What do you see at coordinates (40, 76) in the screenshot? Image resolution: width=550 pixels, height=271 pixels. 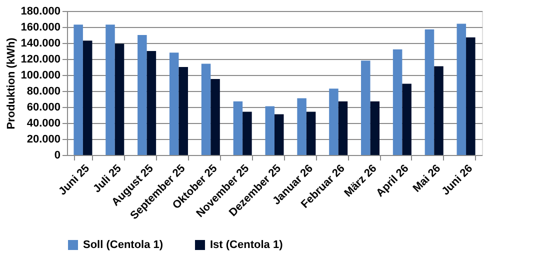 I see `y-tick-label: 100.000` at bounding box center [40, 76].